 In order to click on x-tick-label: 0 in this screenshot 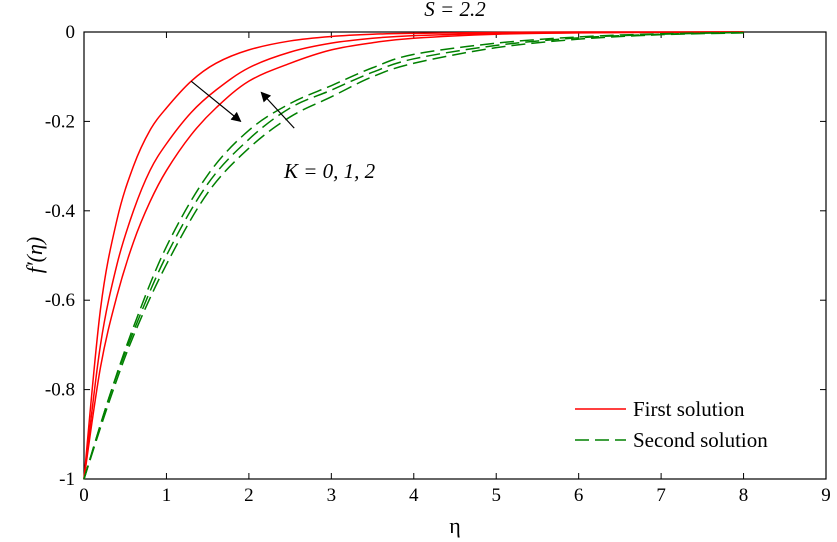, I will do `click(84, 495)`.